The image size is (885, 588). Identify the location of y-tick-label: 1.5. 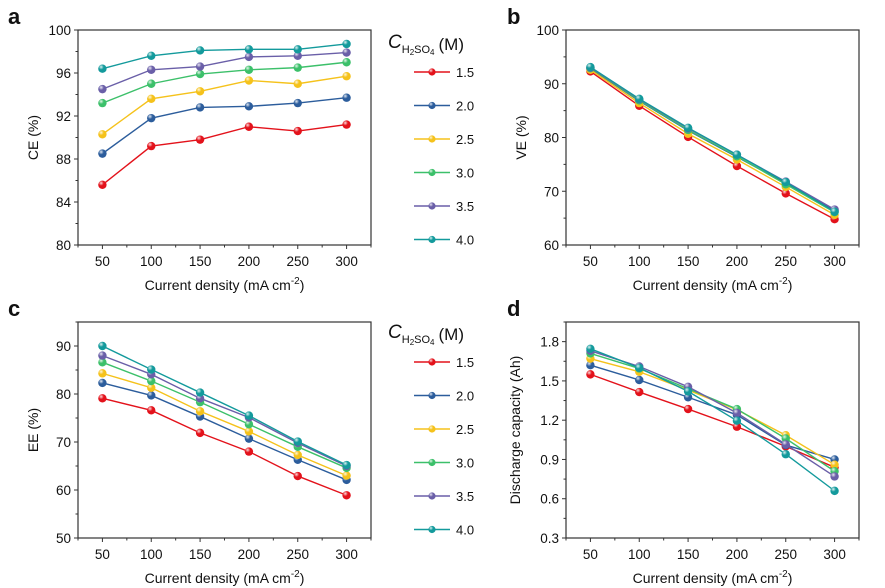
(549, 381).